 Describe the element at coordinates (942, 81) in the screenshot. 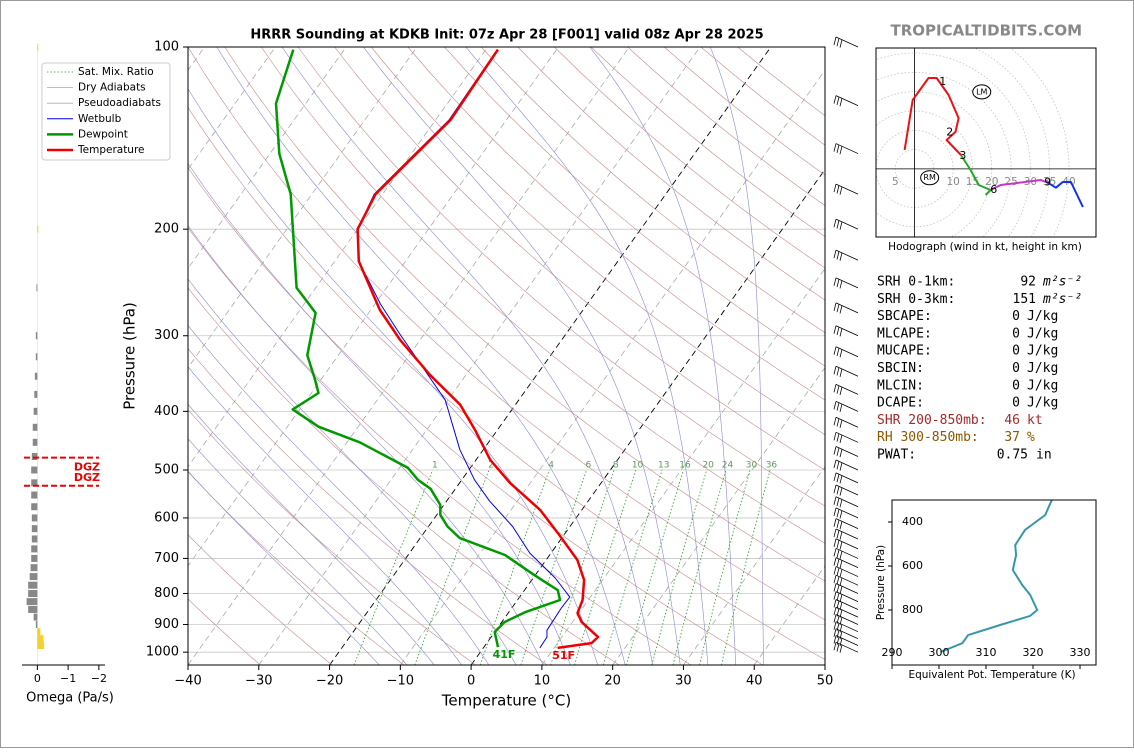

I see `hodo-height-label: 1` at that location.